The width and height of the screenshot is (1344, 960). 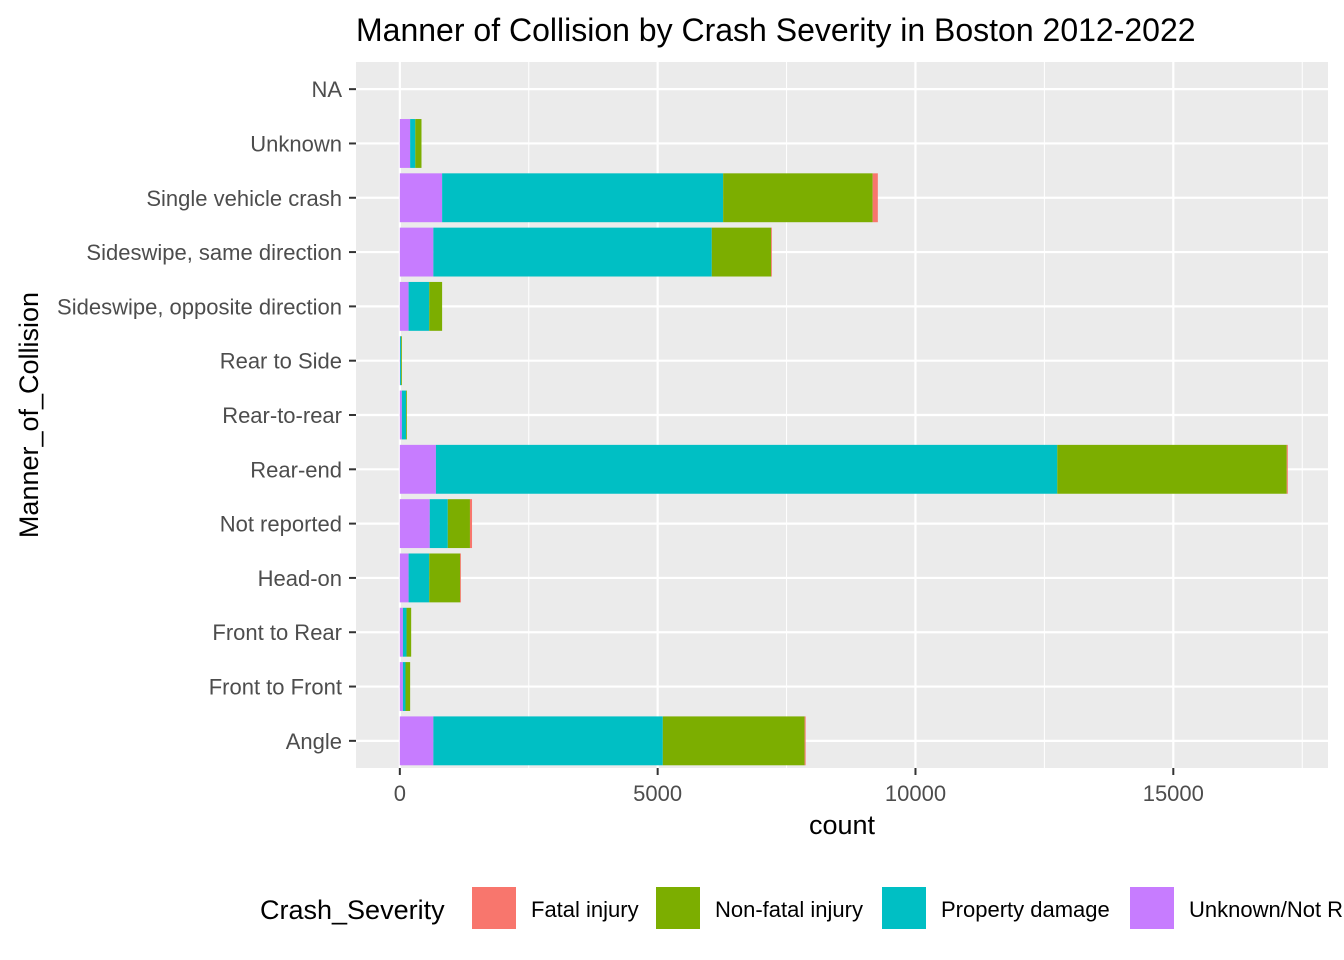 I want to click on y-tick-label: Head-on, so click(x=300, y=578).